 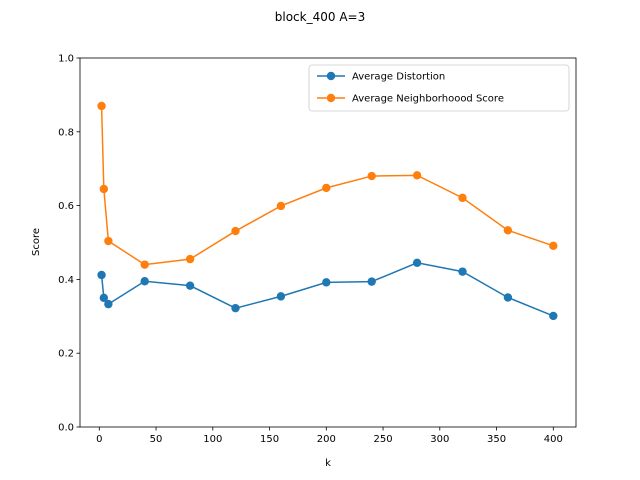 I want to click on x-tick-label: 400, so click(x=553, y=439).